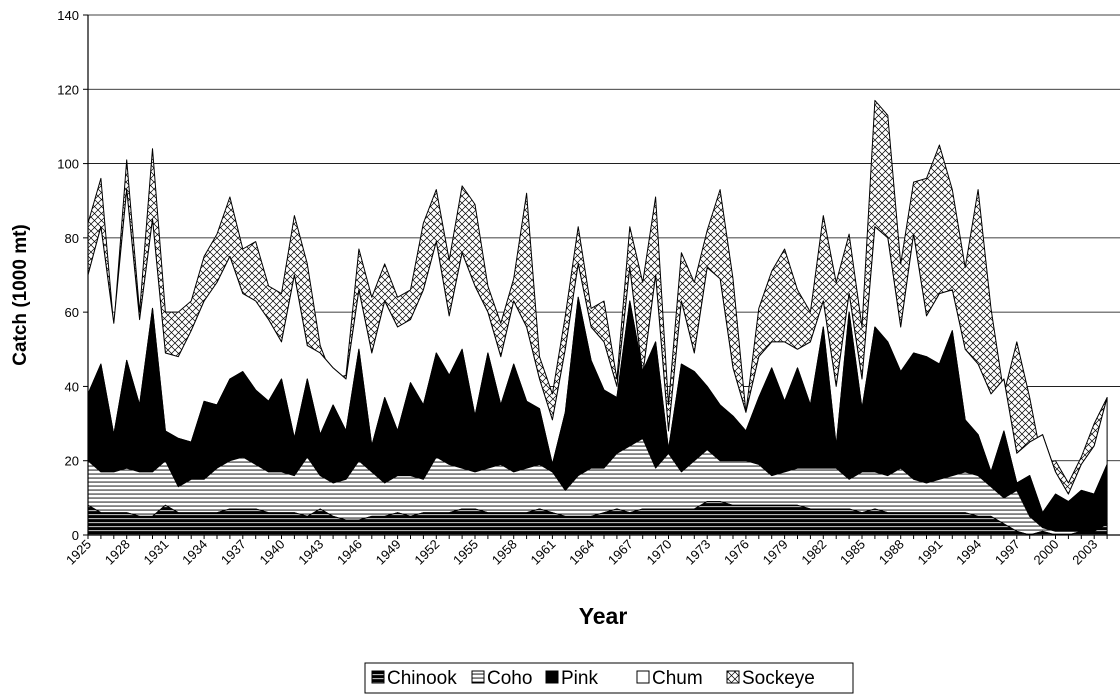 The height and width of the screenshot is (696, 1120). Describe the element at coordinates (68, 15) in the screenshot. I see `y-tick-label: 140` at that location.